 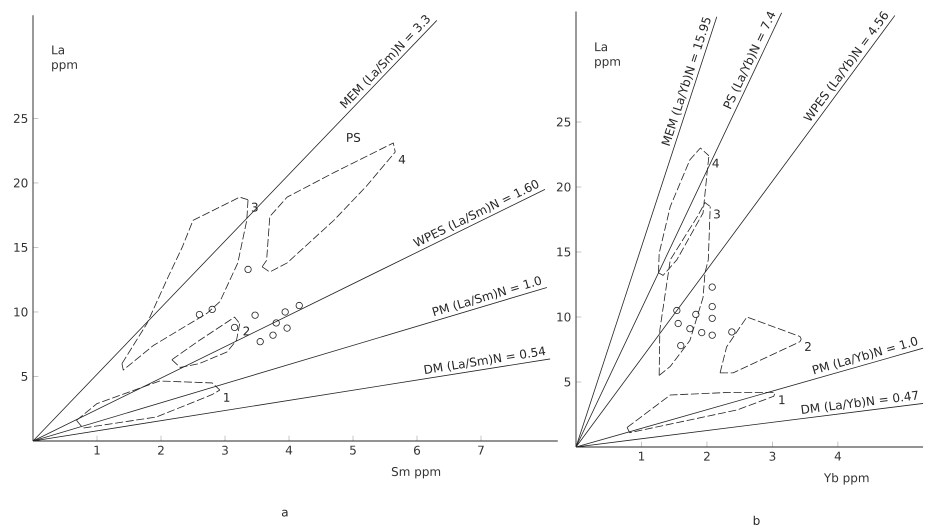 What do you see at coordinates (757, 520) in the screenshot?
I see `text: b` at bounding box center [757, 520].